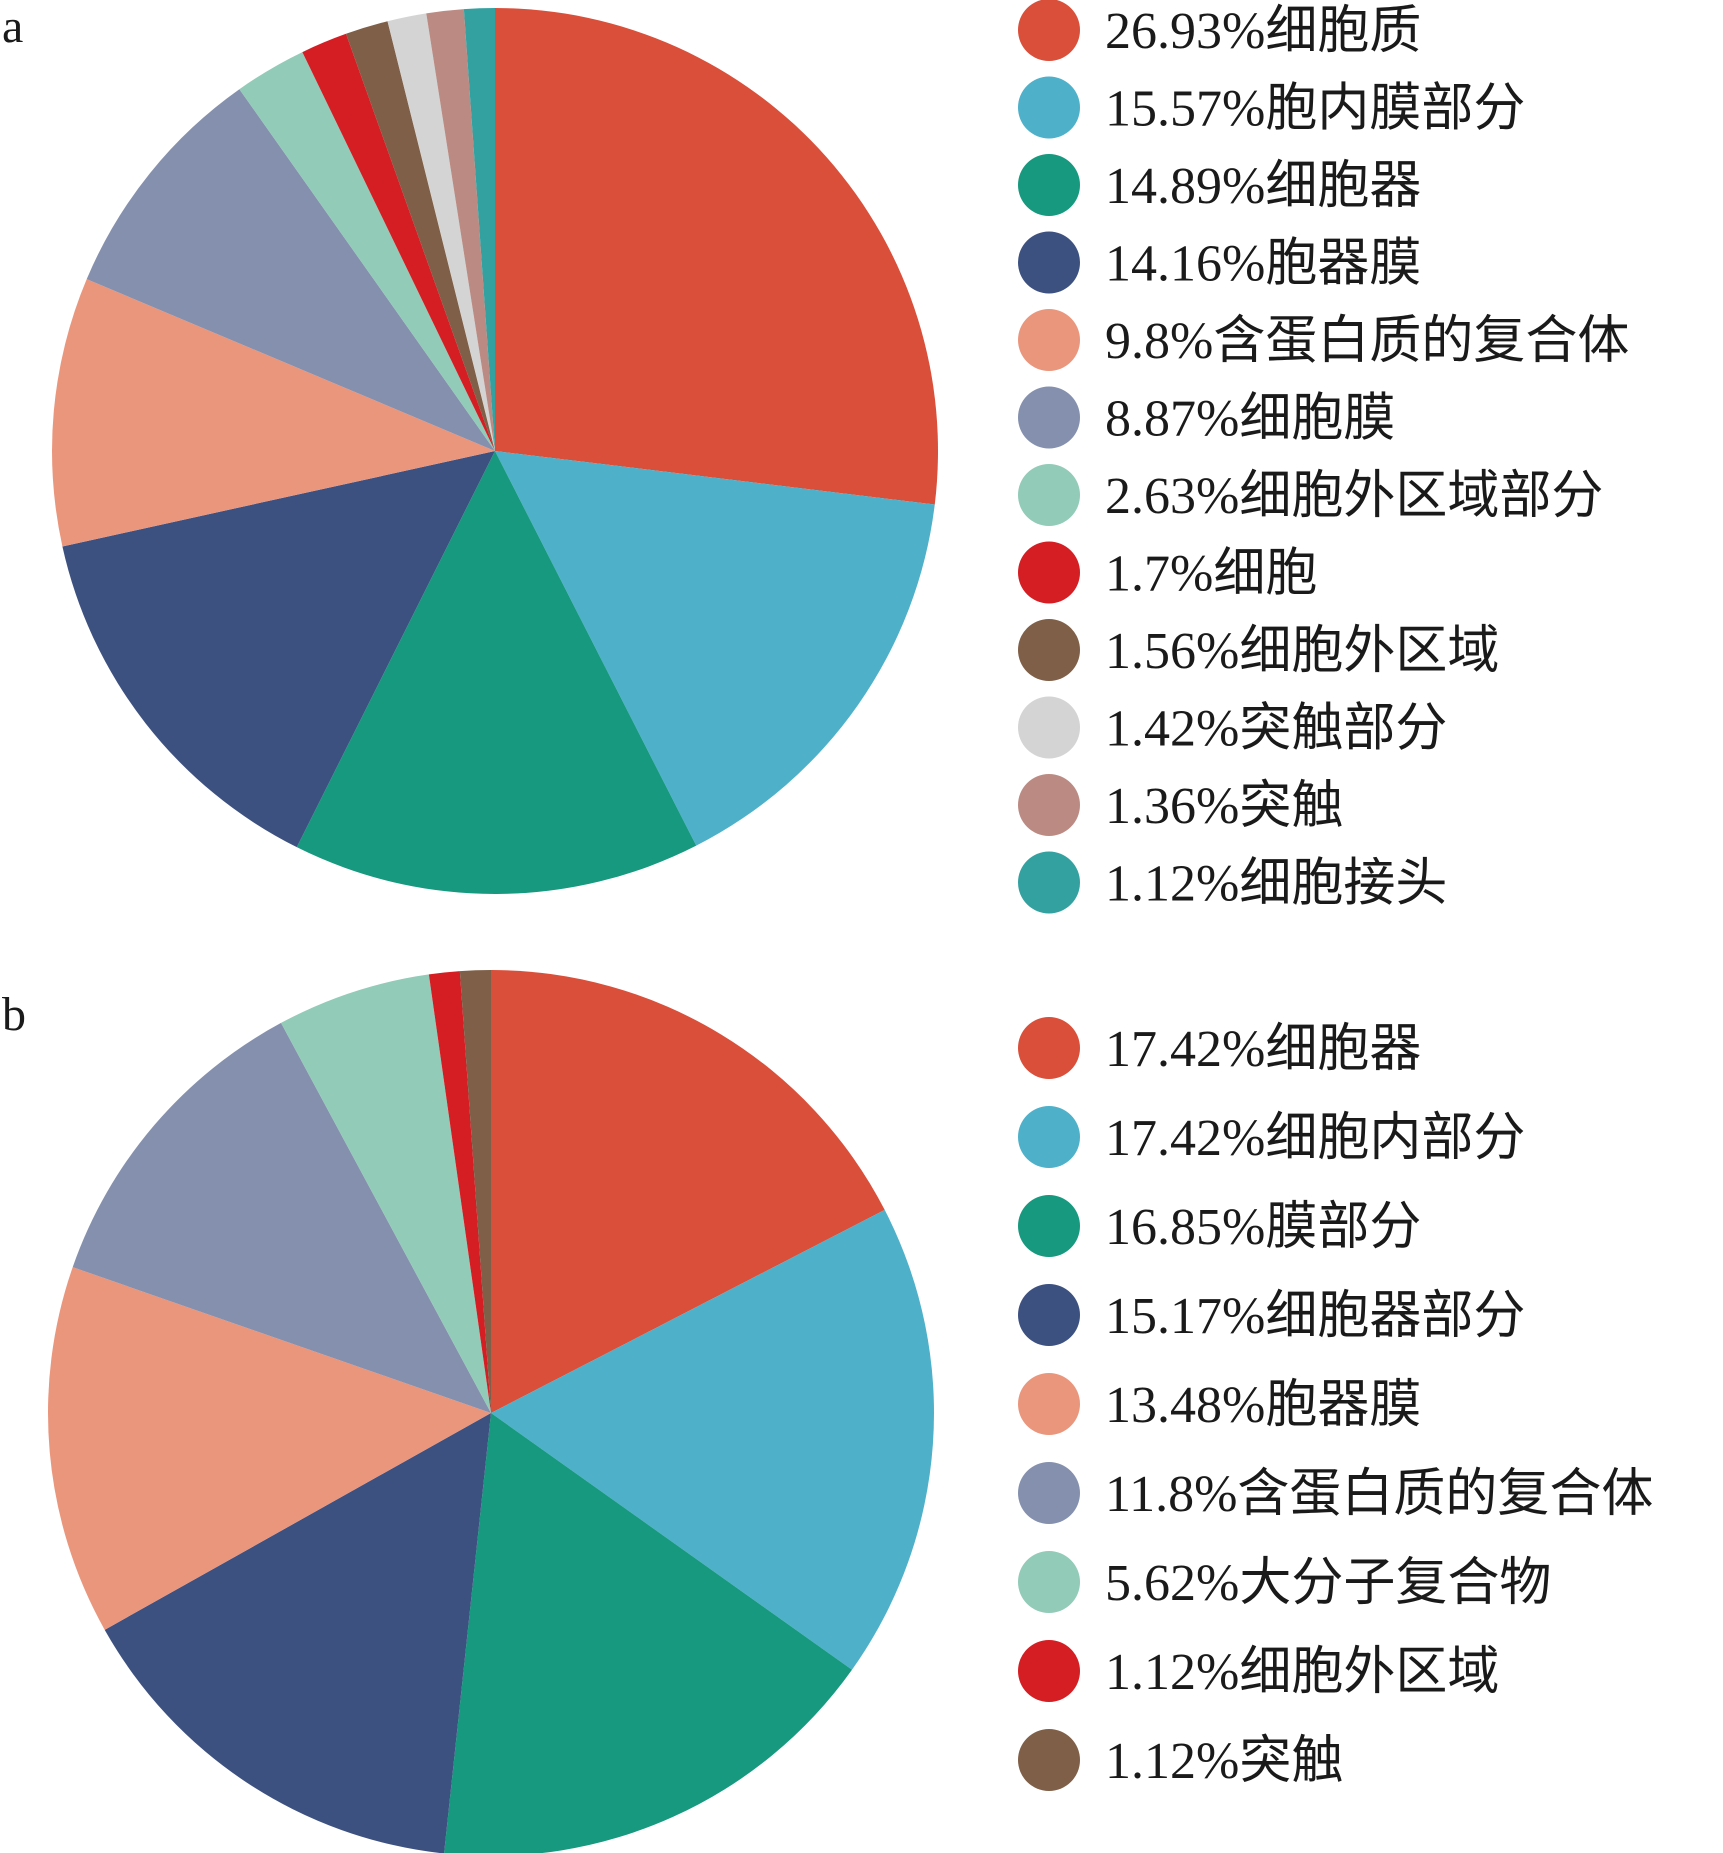 This screenshot has width=1723, height=1853. What do you see at coordinates (1263, 264) in the screenshot?
I see `legend-a-label-4: 14.16%胞器膜` at bounding box center [1263, 264].